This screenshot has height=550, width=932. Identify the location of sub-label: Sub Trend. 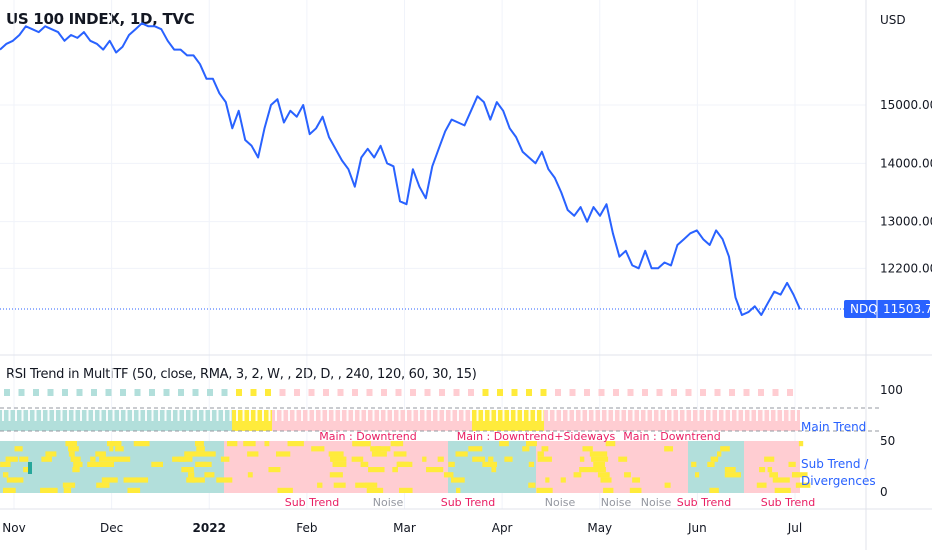
(704, 502).